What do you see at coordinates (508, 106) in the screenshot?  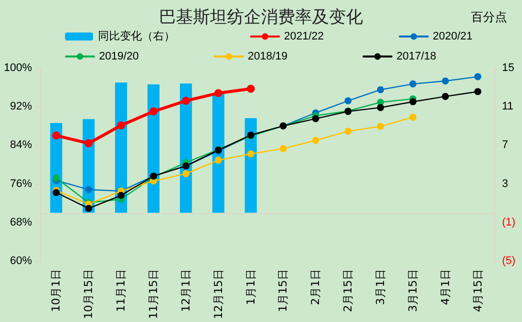 I see `y2-tick-label: 11` at bounding box center [508, 106].